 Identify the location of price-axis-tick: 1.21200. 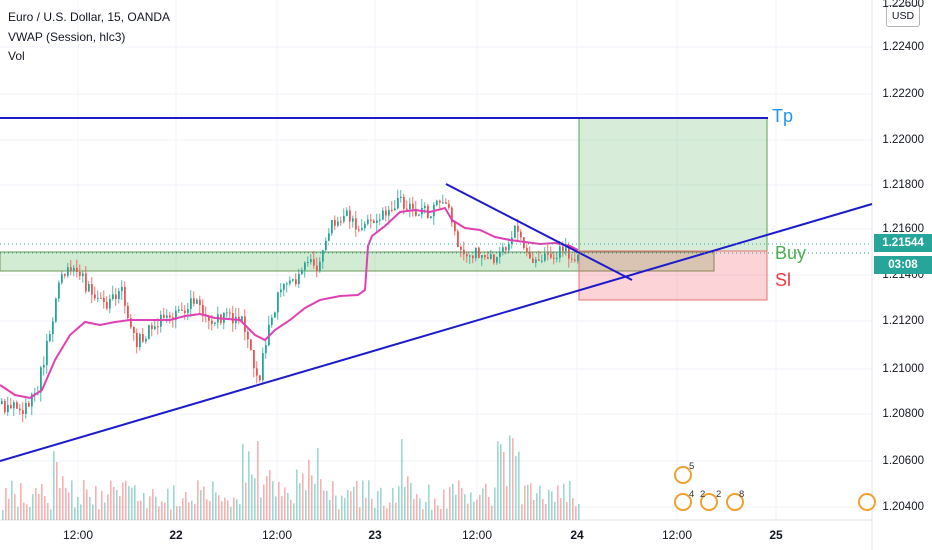
(903, 321).